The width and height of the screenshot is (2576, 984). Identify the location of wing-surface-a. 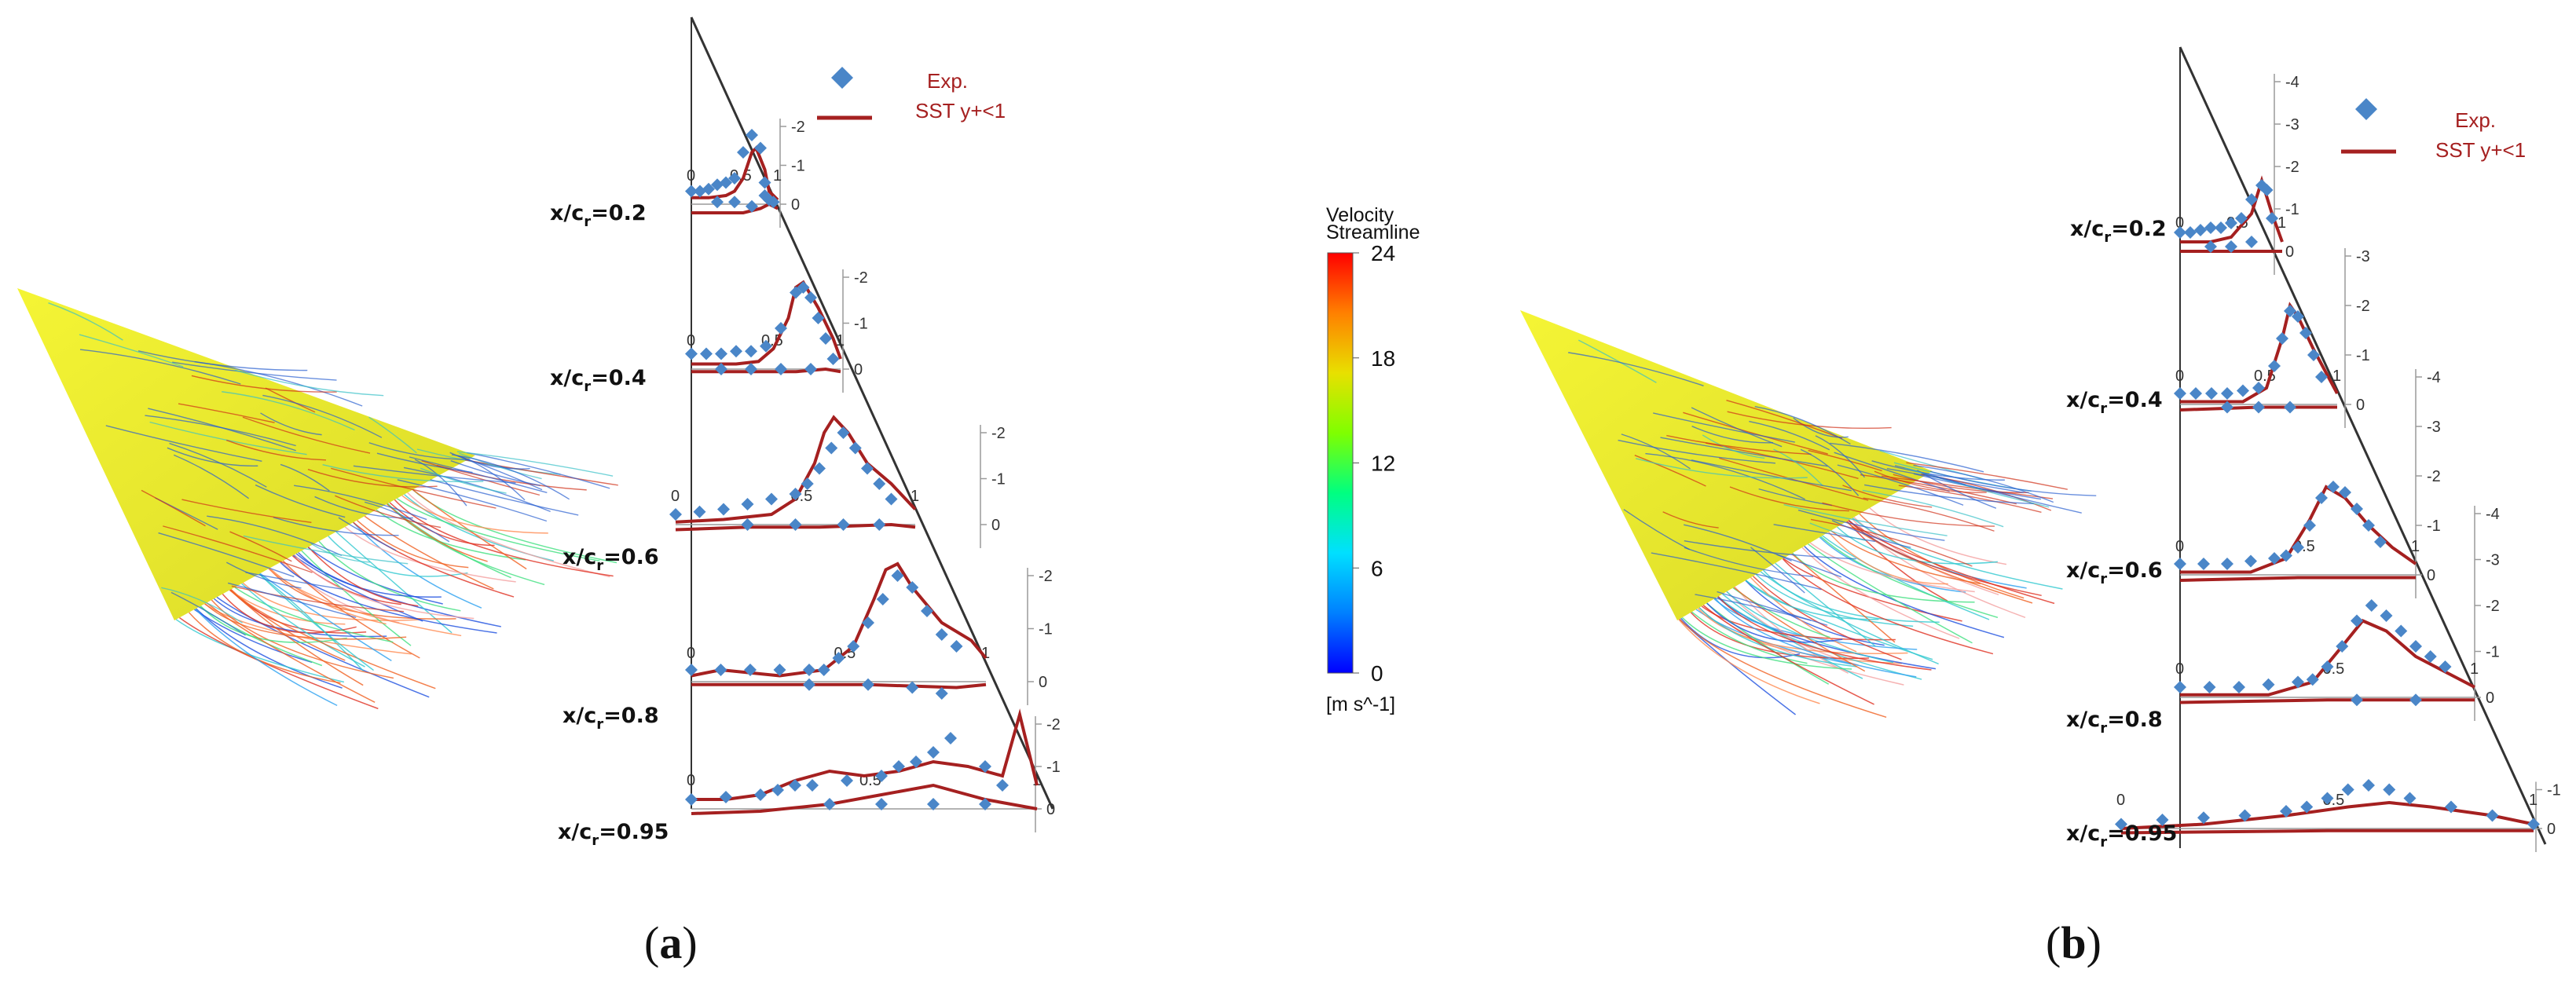
(246, 454).